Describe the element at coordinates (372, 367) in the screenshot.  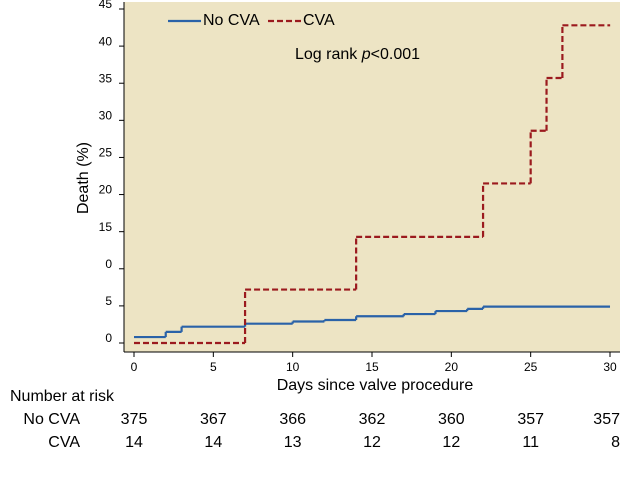
I see `x-tick-label: 15` at that location.